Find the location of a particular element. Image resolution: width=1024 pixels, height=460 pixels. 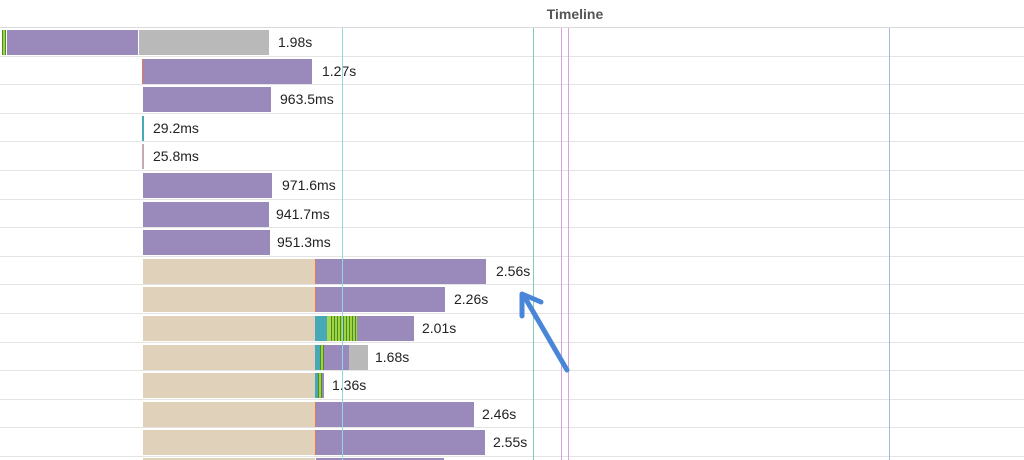

request-row: 1.68s is located at coordinates (512, 357).